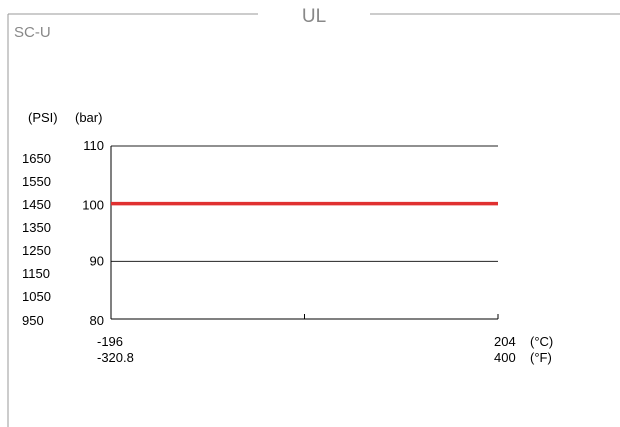 The height and width of the screenshot is (427, 620). I want to click on y-unit-bar: (bar), so click(88, 117).